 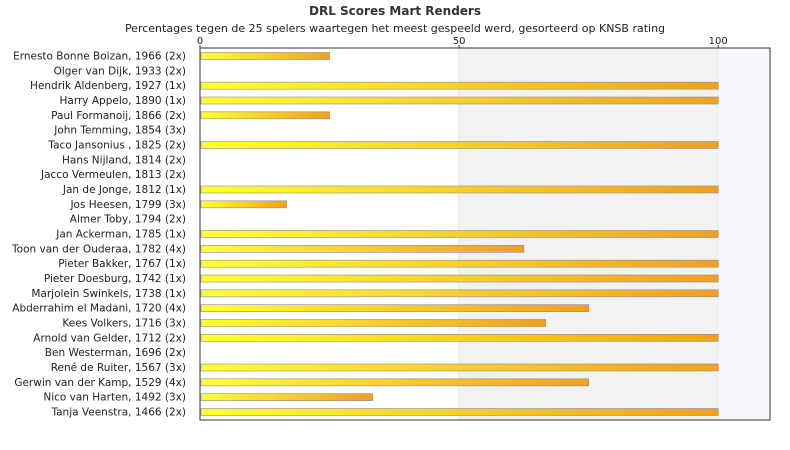 What do you see at coordinates (122, 264) in the screenshot?
I see `category-label: Pieter Bakker, 1767 (1x)` at bounding box center [122, 264].